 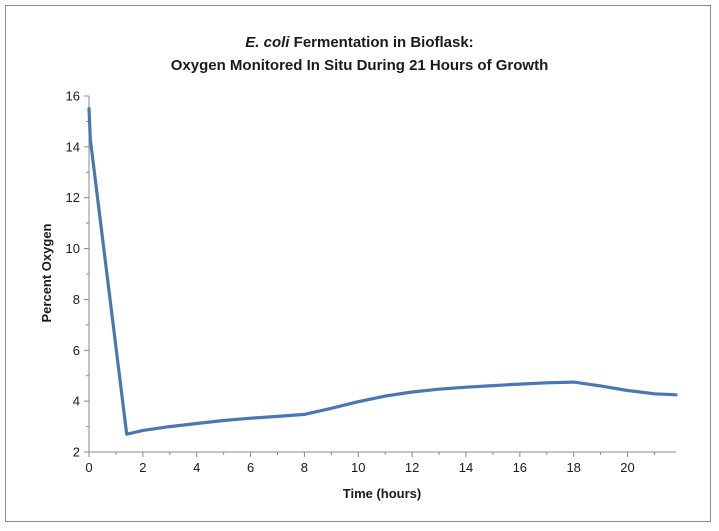 What do you see at coordinates (382, 493) in the screenshot?
I see `x-axis-label: Time (hours)` at bounding box center [382, 493].